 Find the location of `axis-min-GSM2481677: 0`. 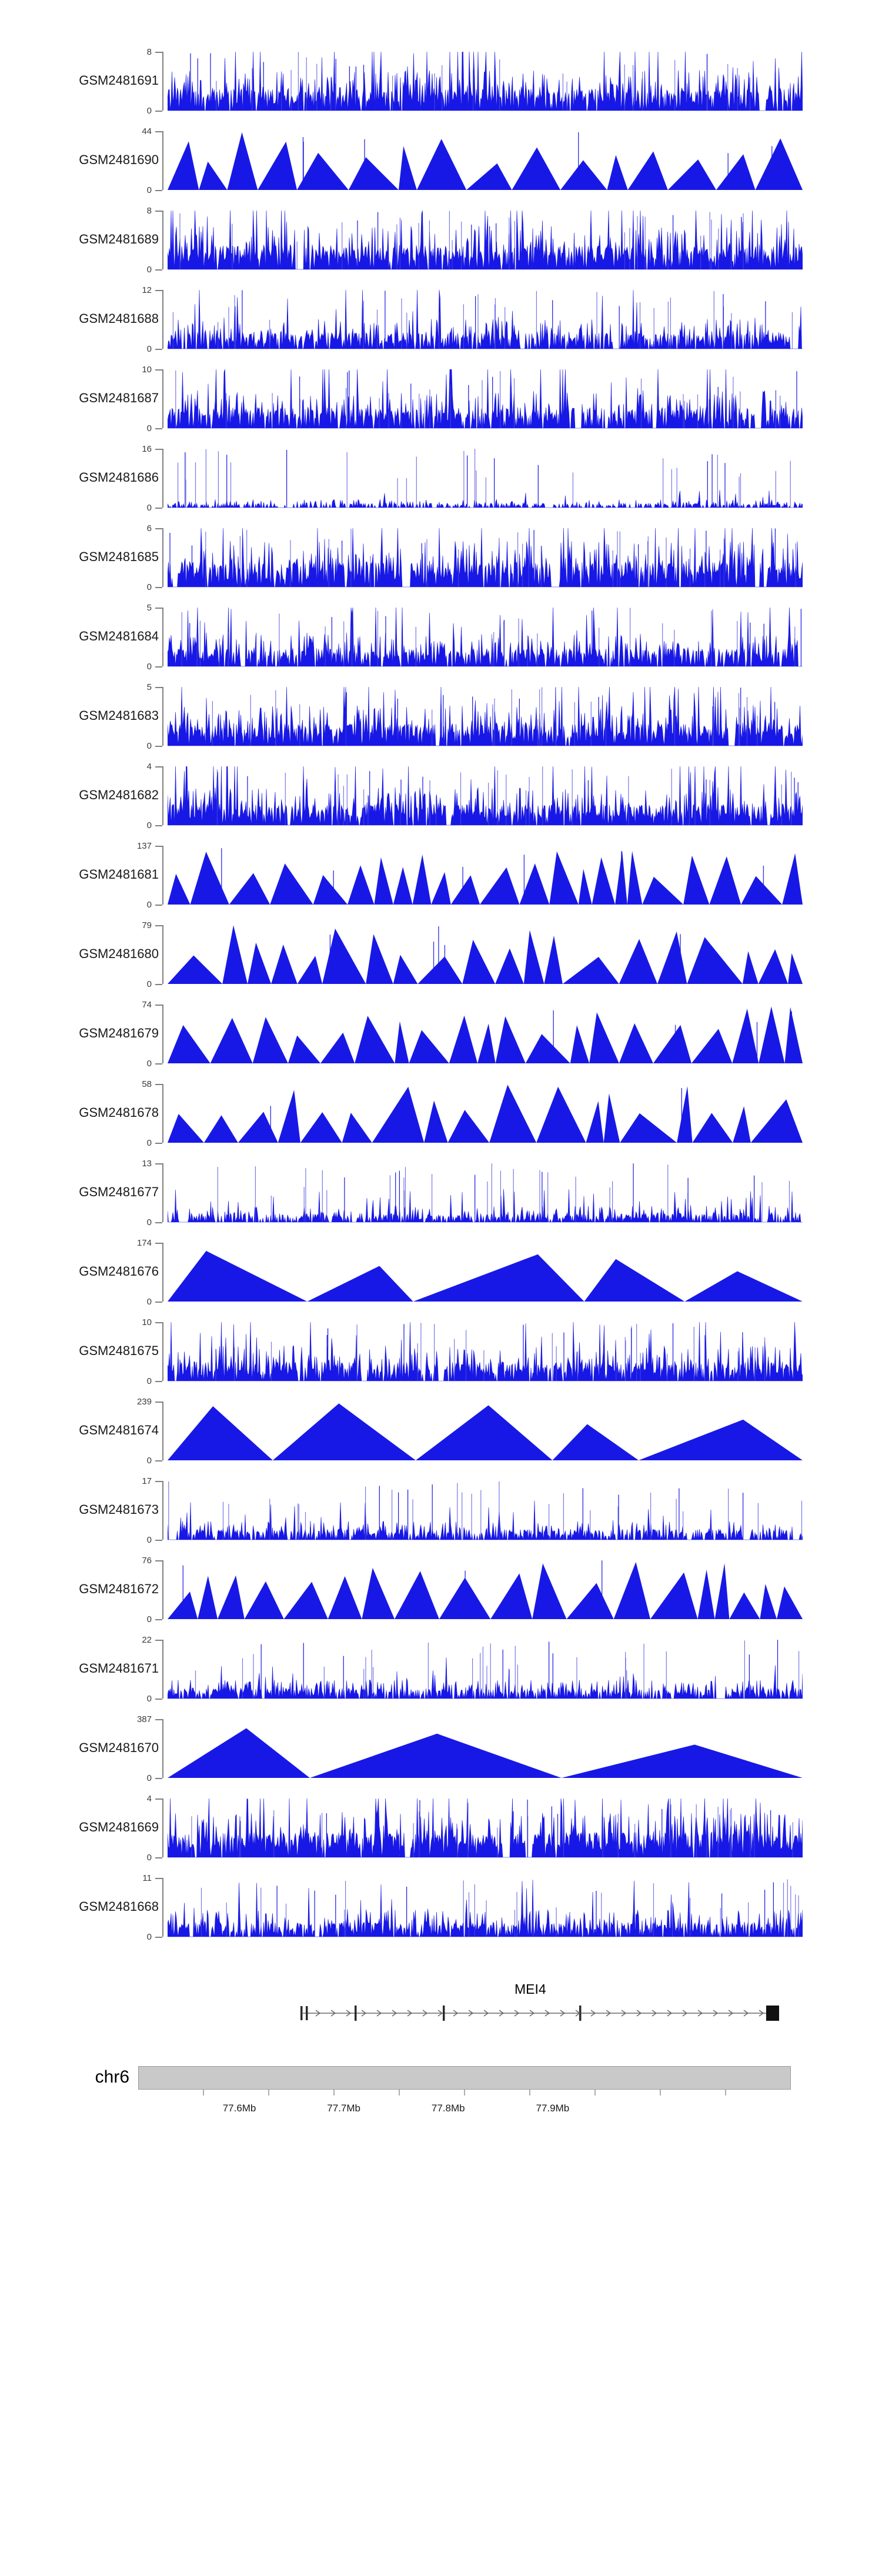

axis-min-GSM2481677: 0 is located at coordinates (149, 1222).